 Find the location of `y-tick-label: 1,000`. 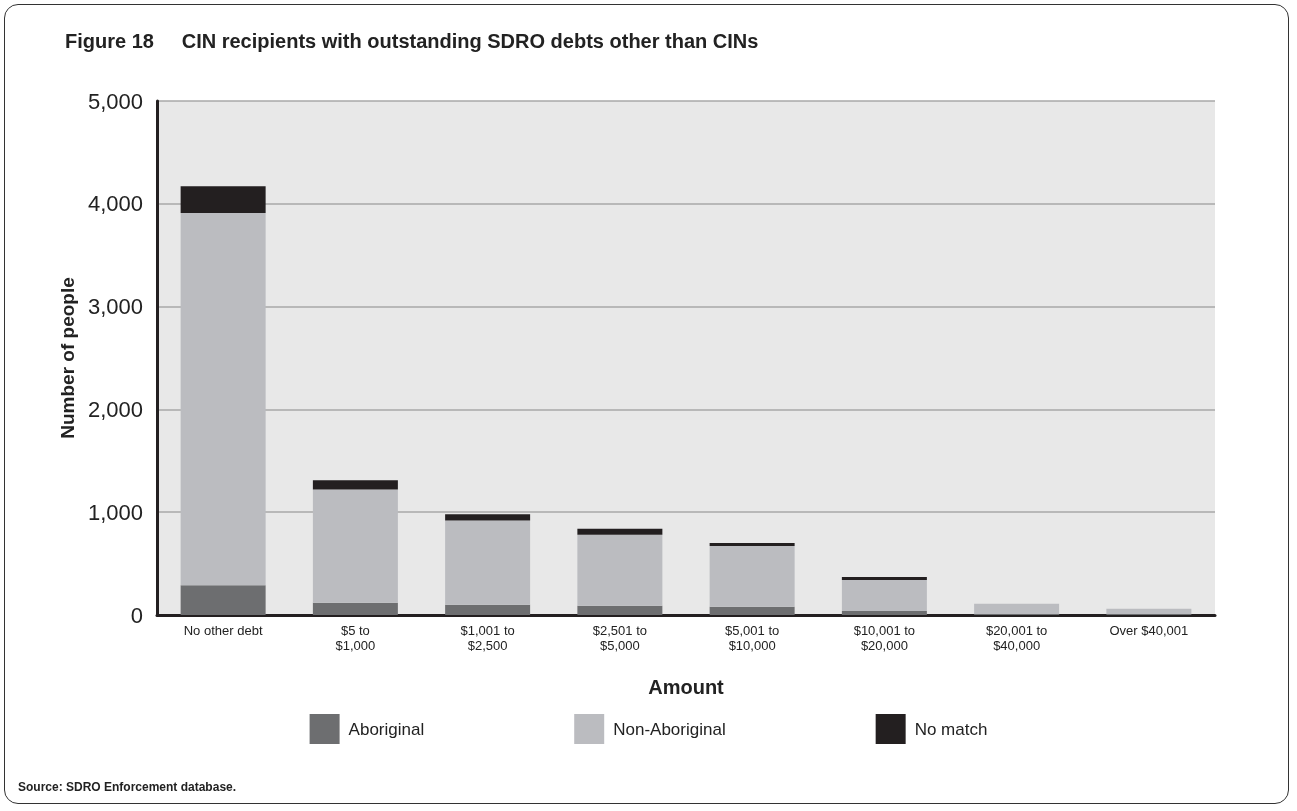

y-tick-label: 1,000 is located at coordinates (115, 512).